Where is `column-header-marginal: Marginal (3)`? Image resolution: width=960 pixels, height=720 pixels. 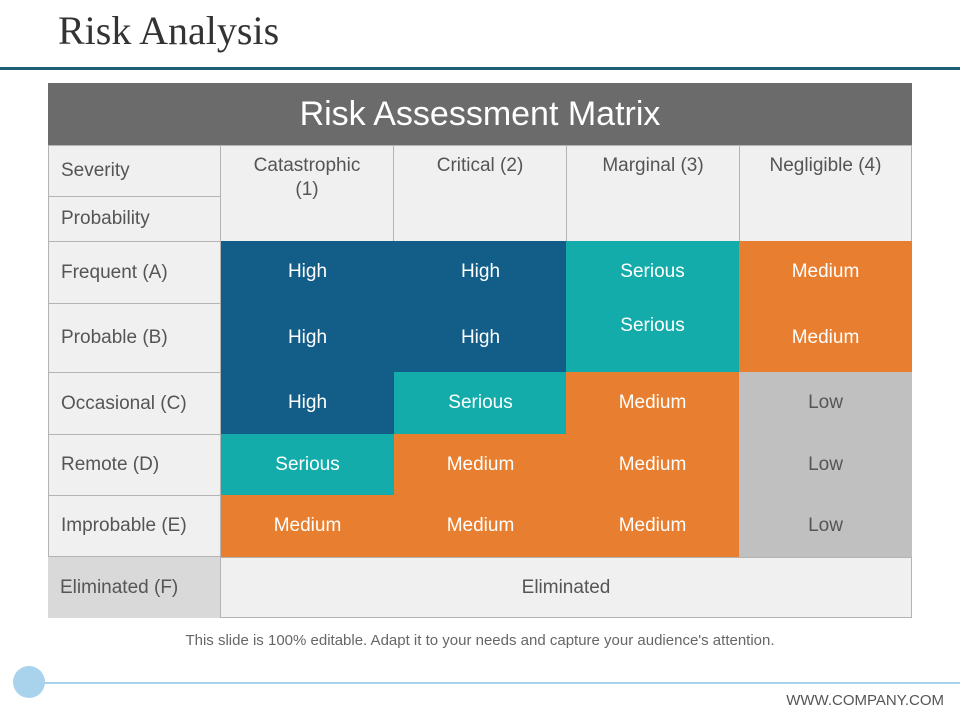
column-header-marginal: Marginal (3) is located at coordinates (653, 193).